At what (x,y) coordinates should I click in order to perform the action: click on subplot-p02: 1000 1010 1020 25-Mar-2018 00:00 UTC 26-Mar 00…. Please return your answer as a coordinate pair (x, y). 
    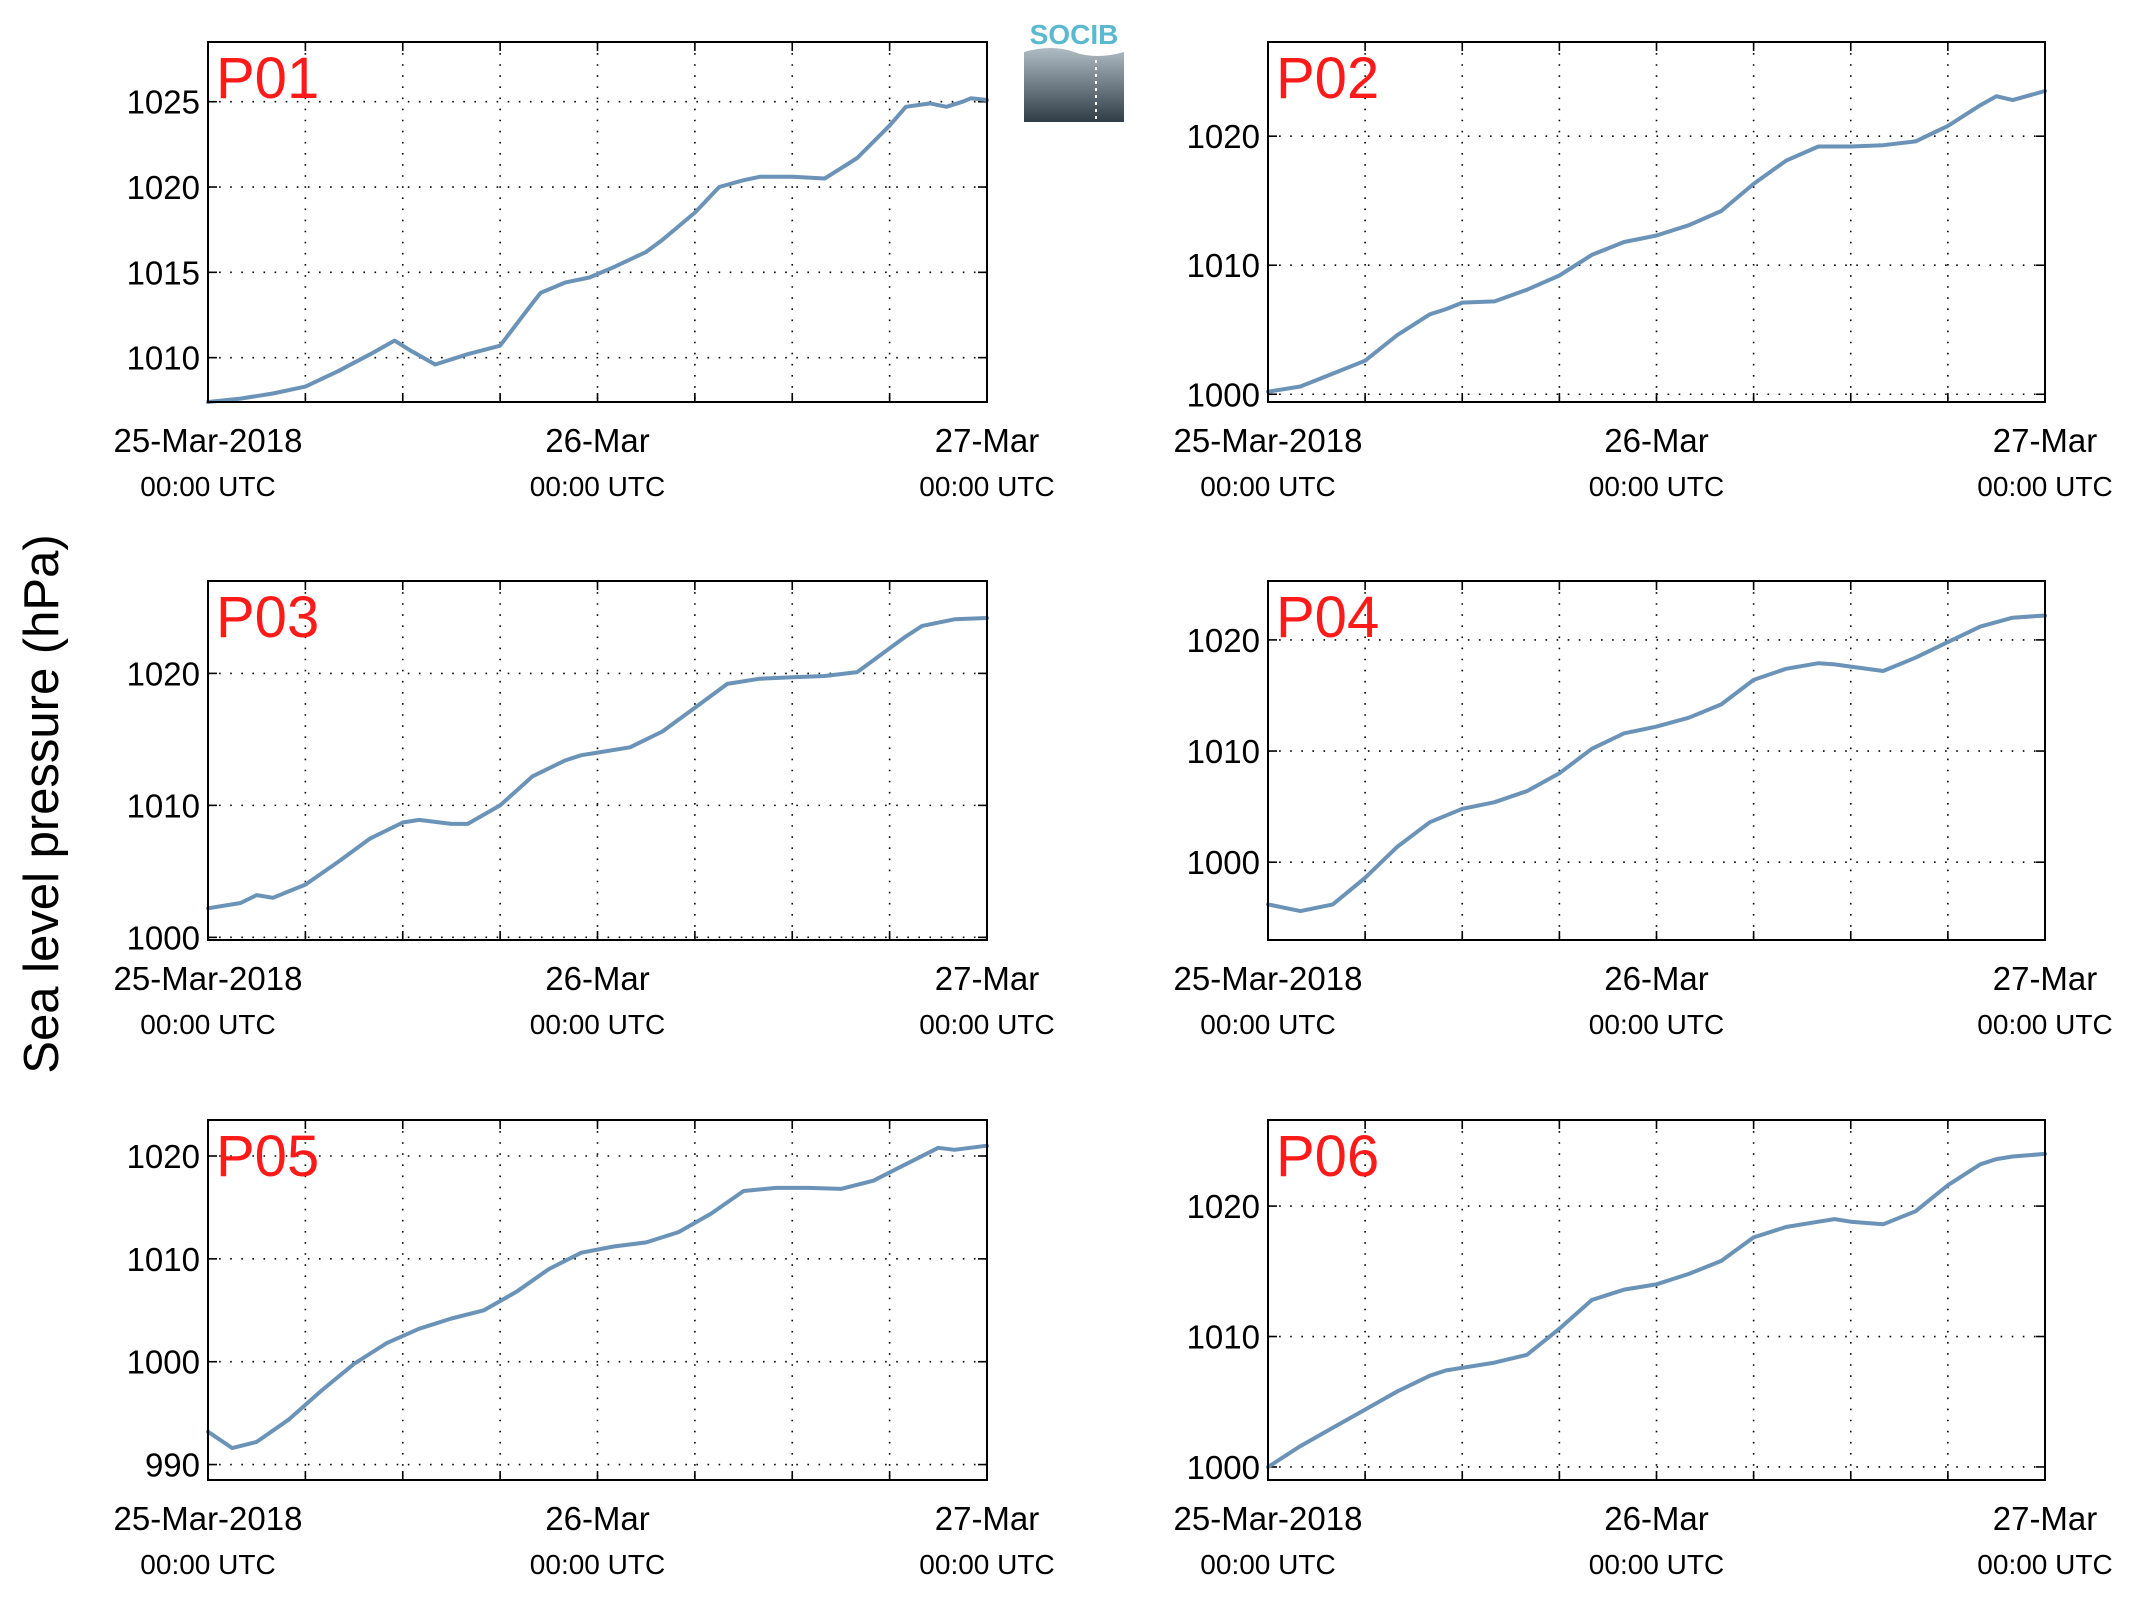
    Looking at the image, I should click on (1643, 271).